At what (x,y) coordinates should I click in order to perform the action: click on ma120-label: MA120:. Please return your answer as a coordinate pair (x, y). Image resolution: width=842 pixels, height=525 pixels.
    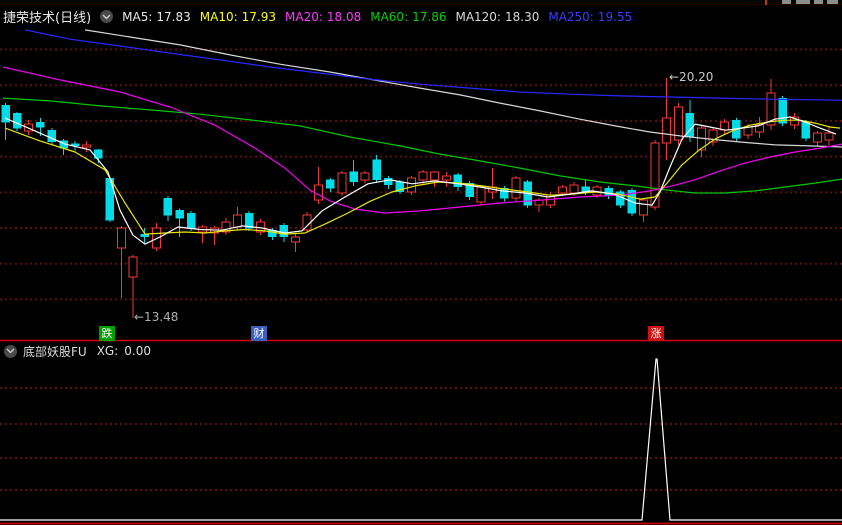
    Looking at the image, I should click on (478, 16).